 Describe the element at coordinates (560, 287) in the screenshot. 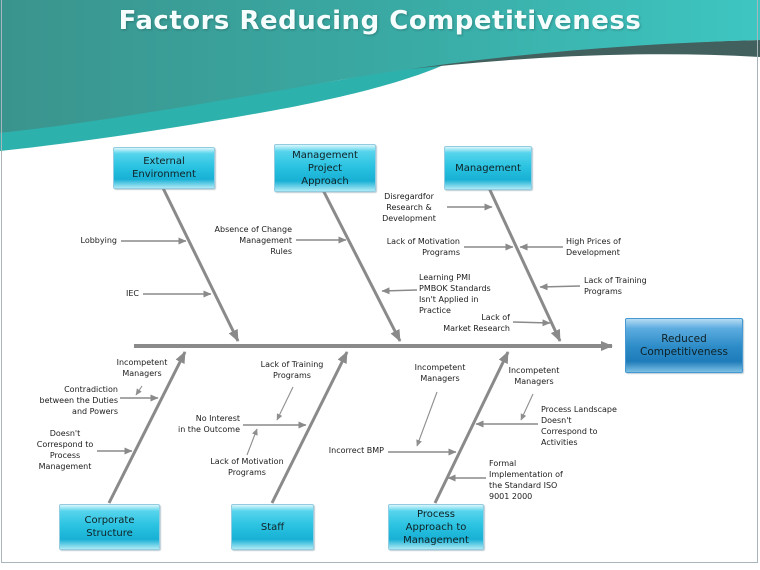

I see `arrow-lack-training-mgmt` at that location.